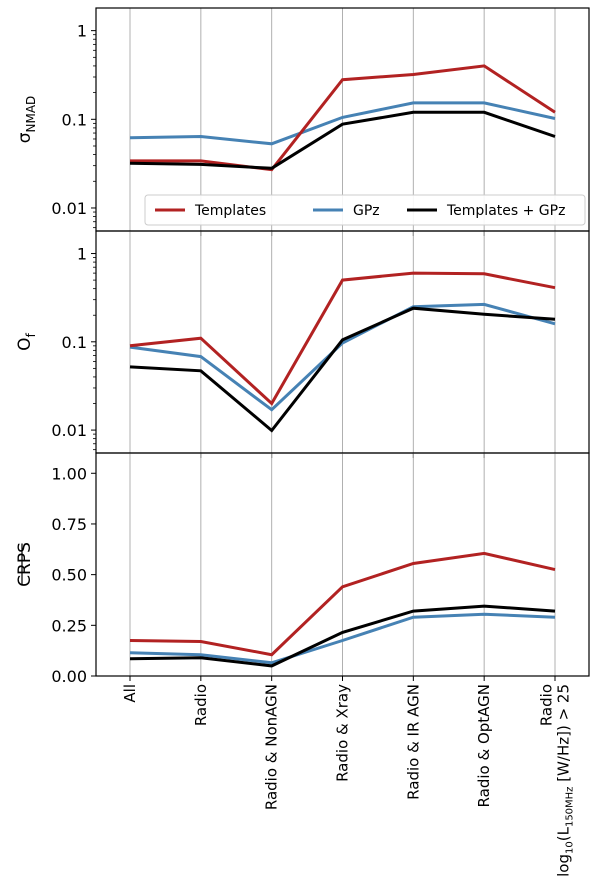  What do you see at coordinates (69, 575) in the screenshot?
I see `y-tick-label: 0.50` at bounding box center [69, 575].